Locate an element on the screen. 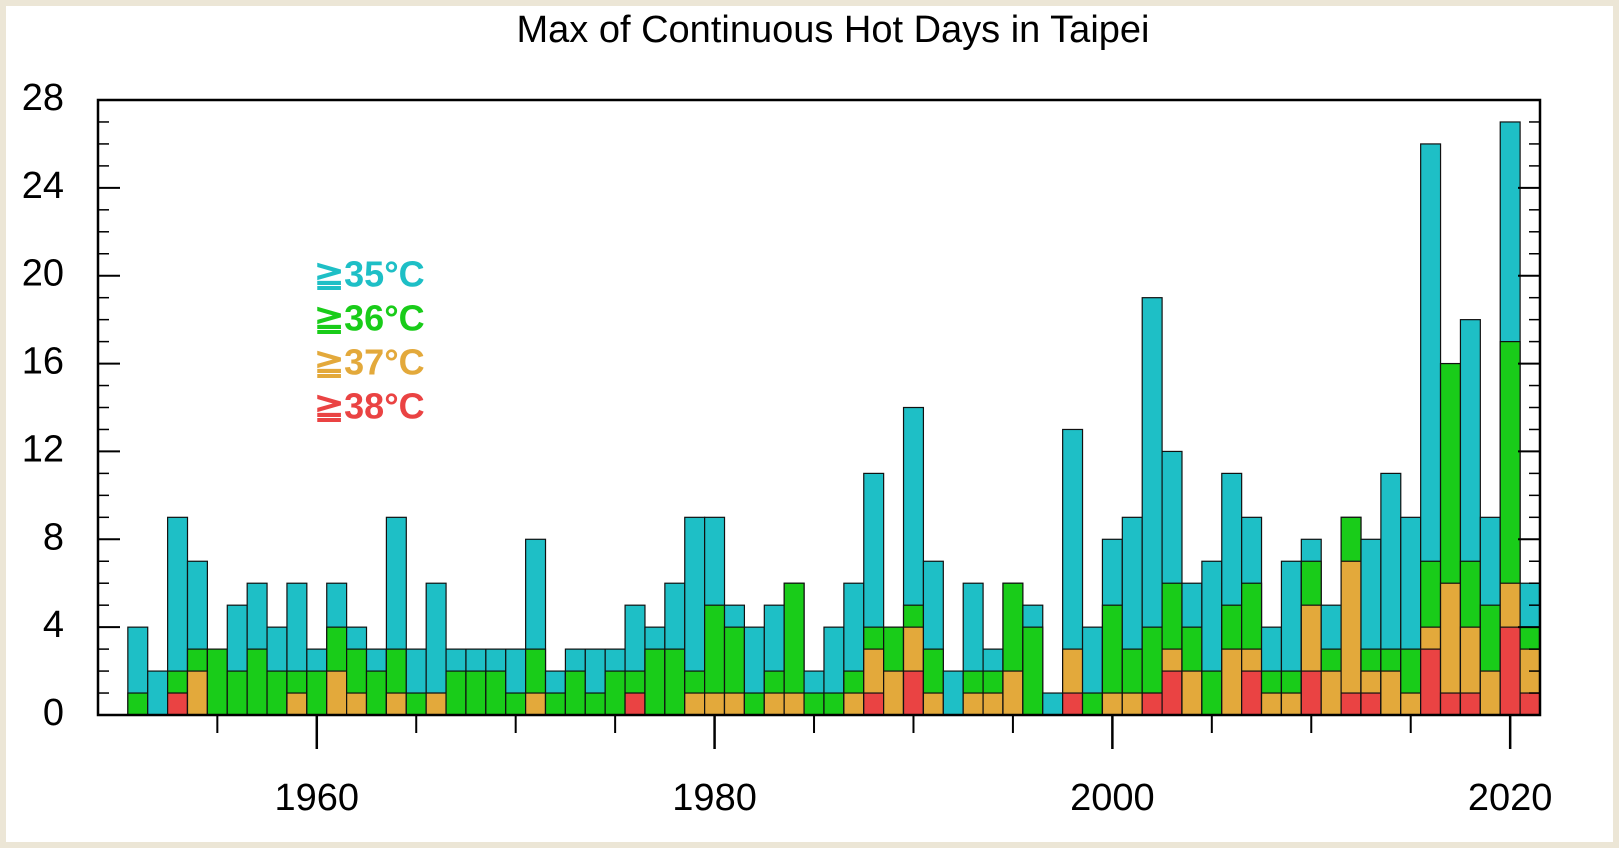 This screenshot has width=1619, height=848. y-tick-label: 20 is located at coordinates (43, 274).